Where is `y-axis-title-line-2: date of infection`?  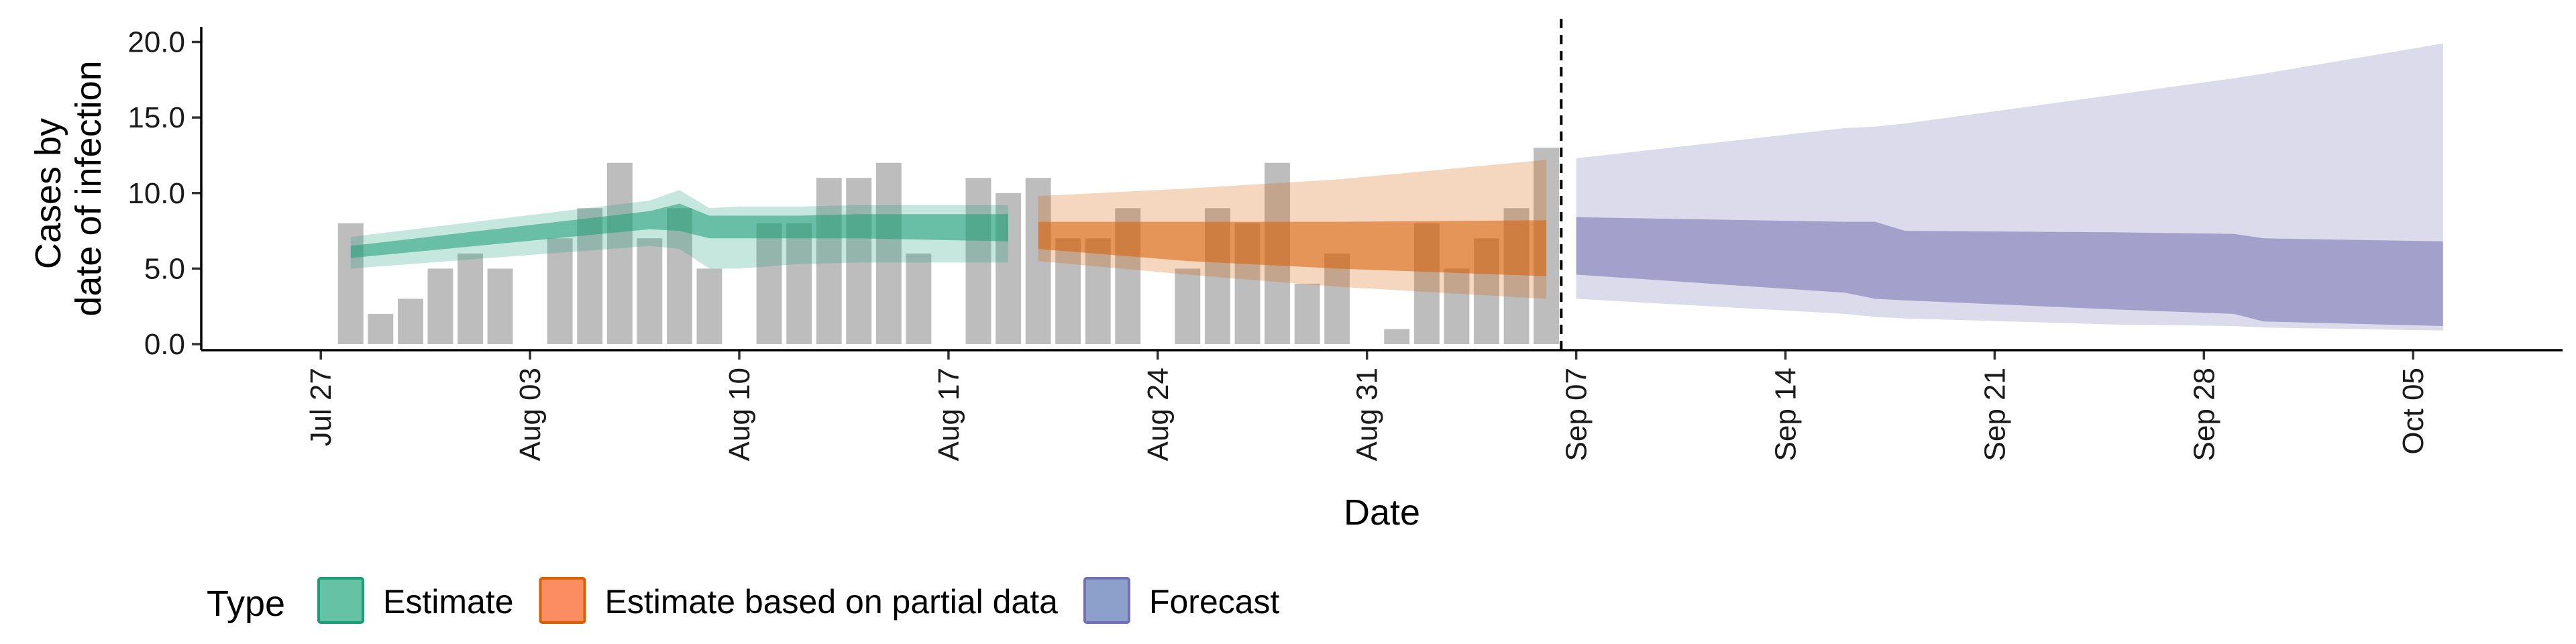
y-axis-title-line-2: date of infection is located at coordinates (88, 188).